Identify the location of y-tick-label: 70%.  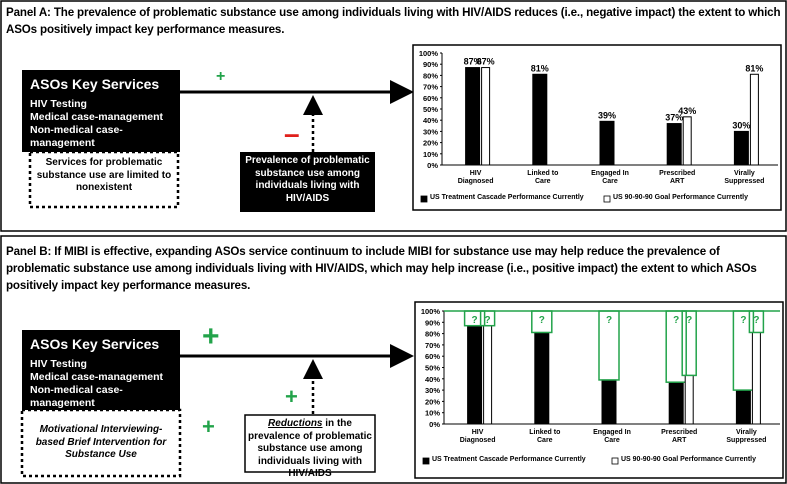
(430, 87).